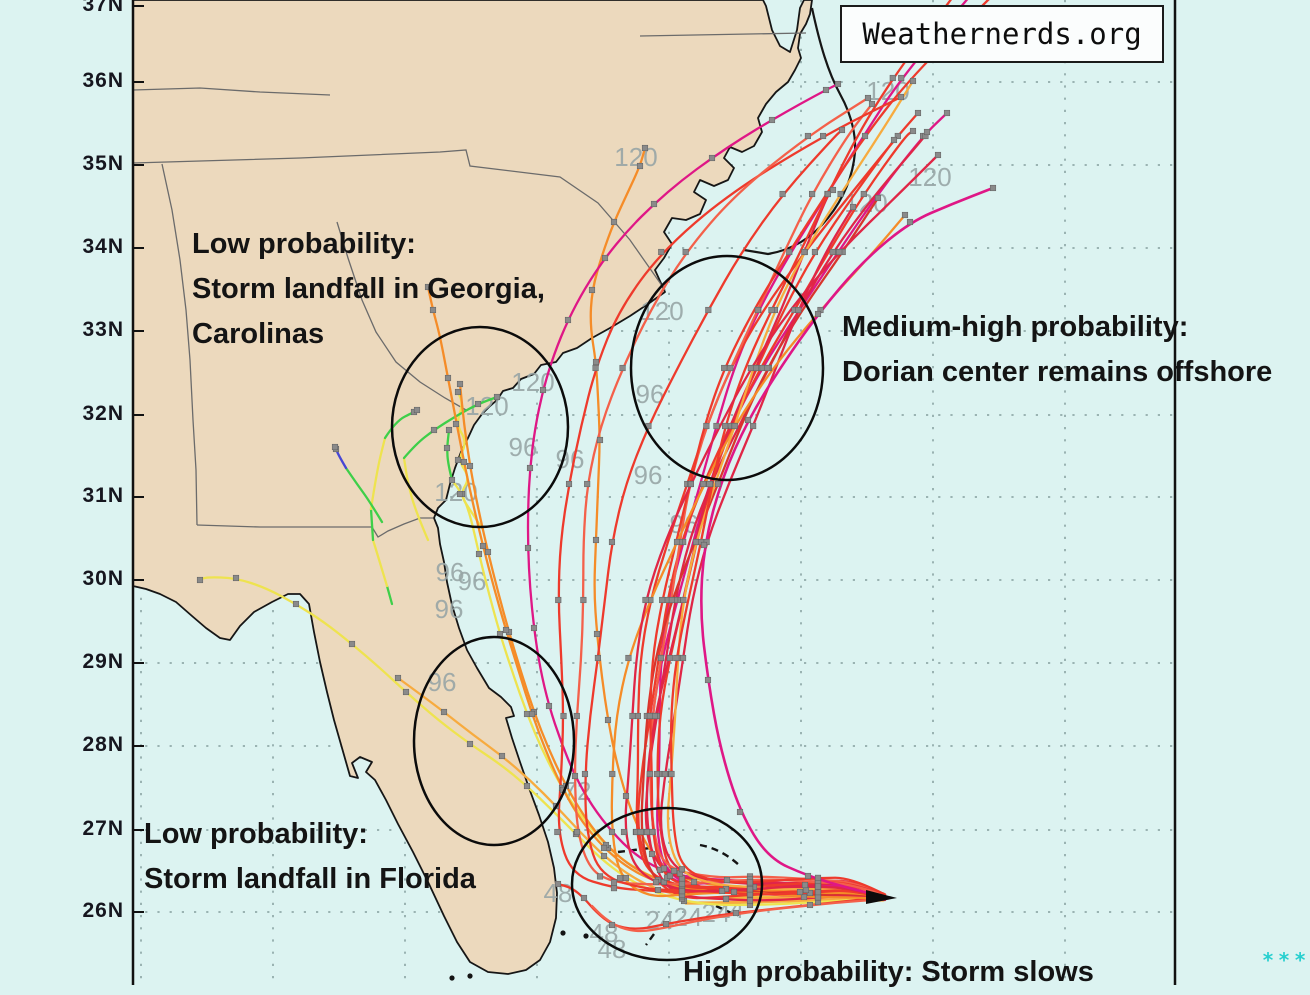 This screenshot has height=995, width=1310. I want to click on latitude-label: 32N, so click(103, 413).